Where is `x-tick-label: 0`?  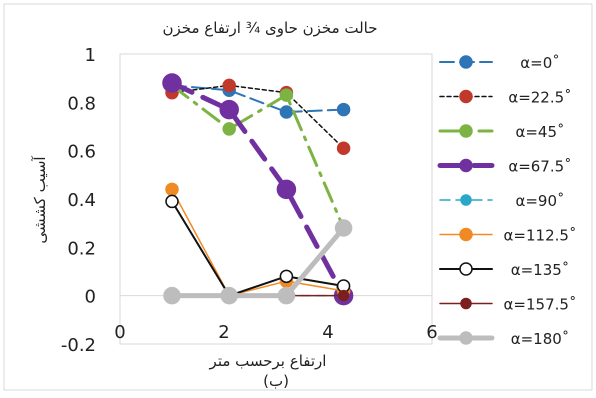
x-tick-label: 0 is located at coordinates (119, 332).